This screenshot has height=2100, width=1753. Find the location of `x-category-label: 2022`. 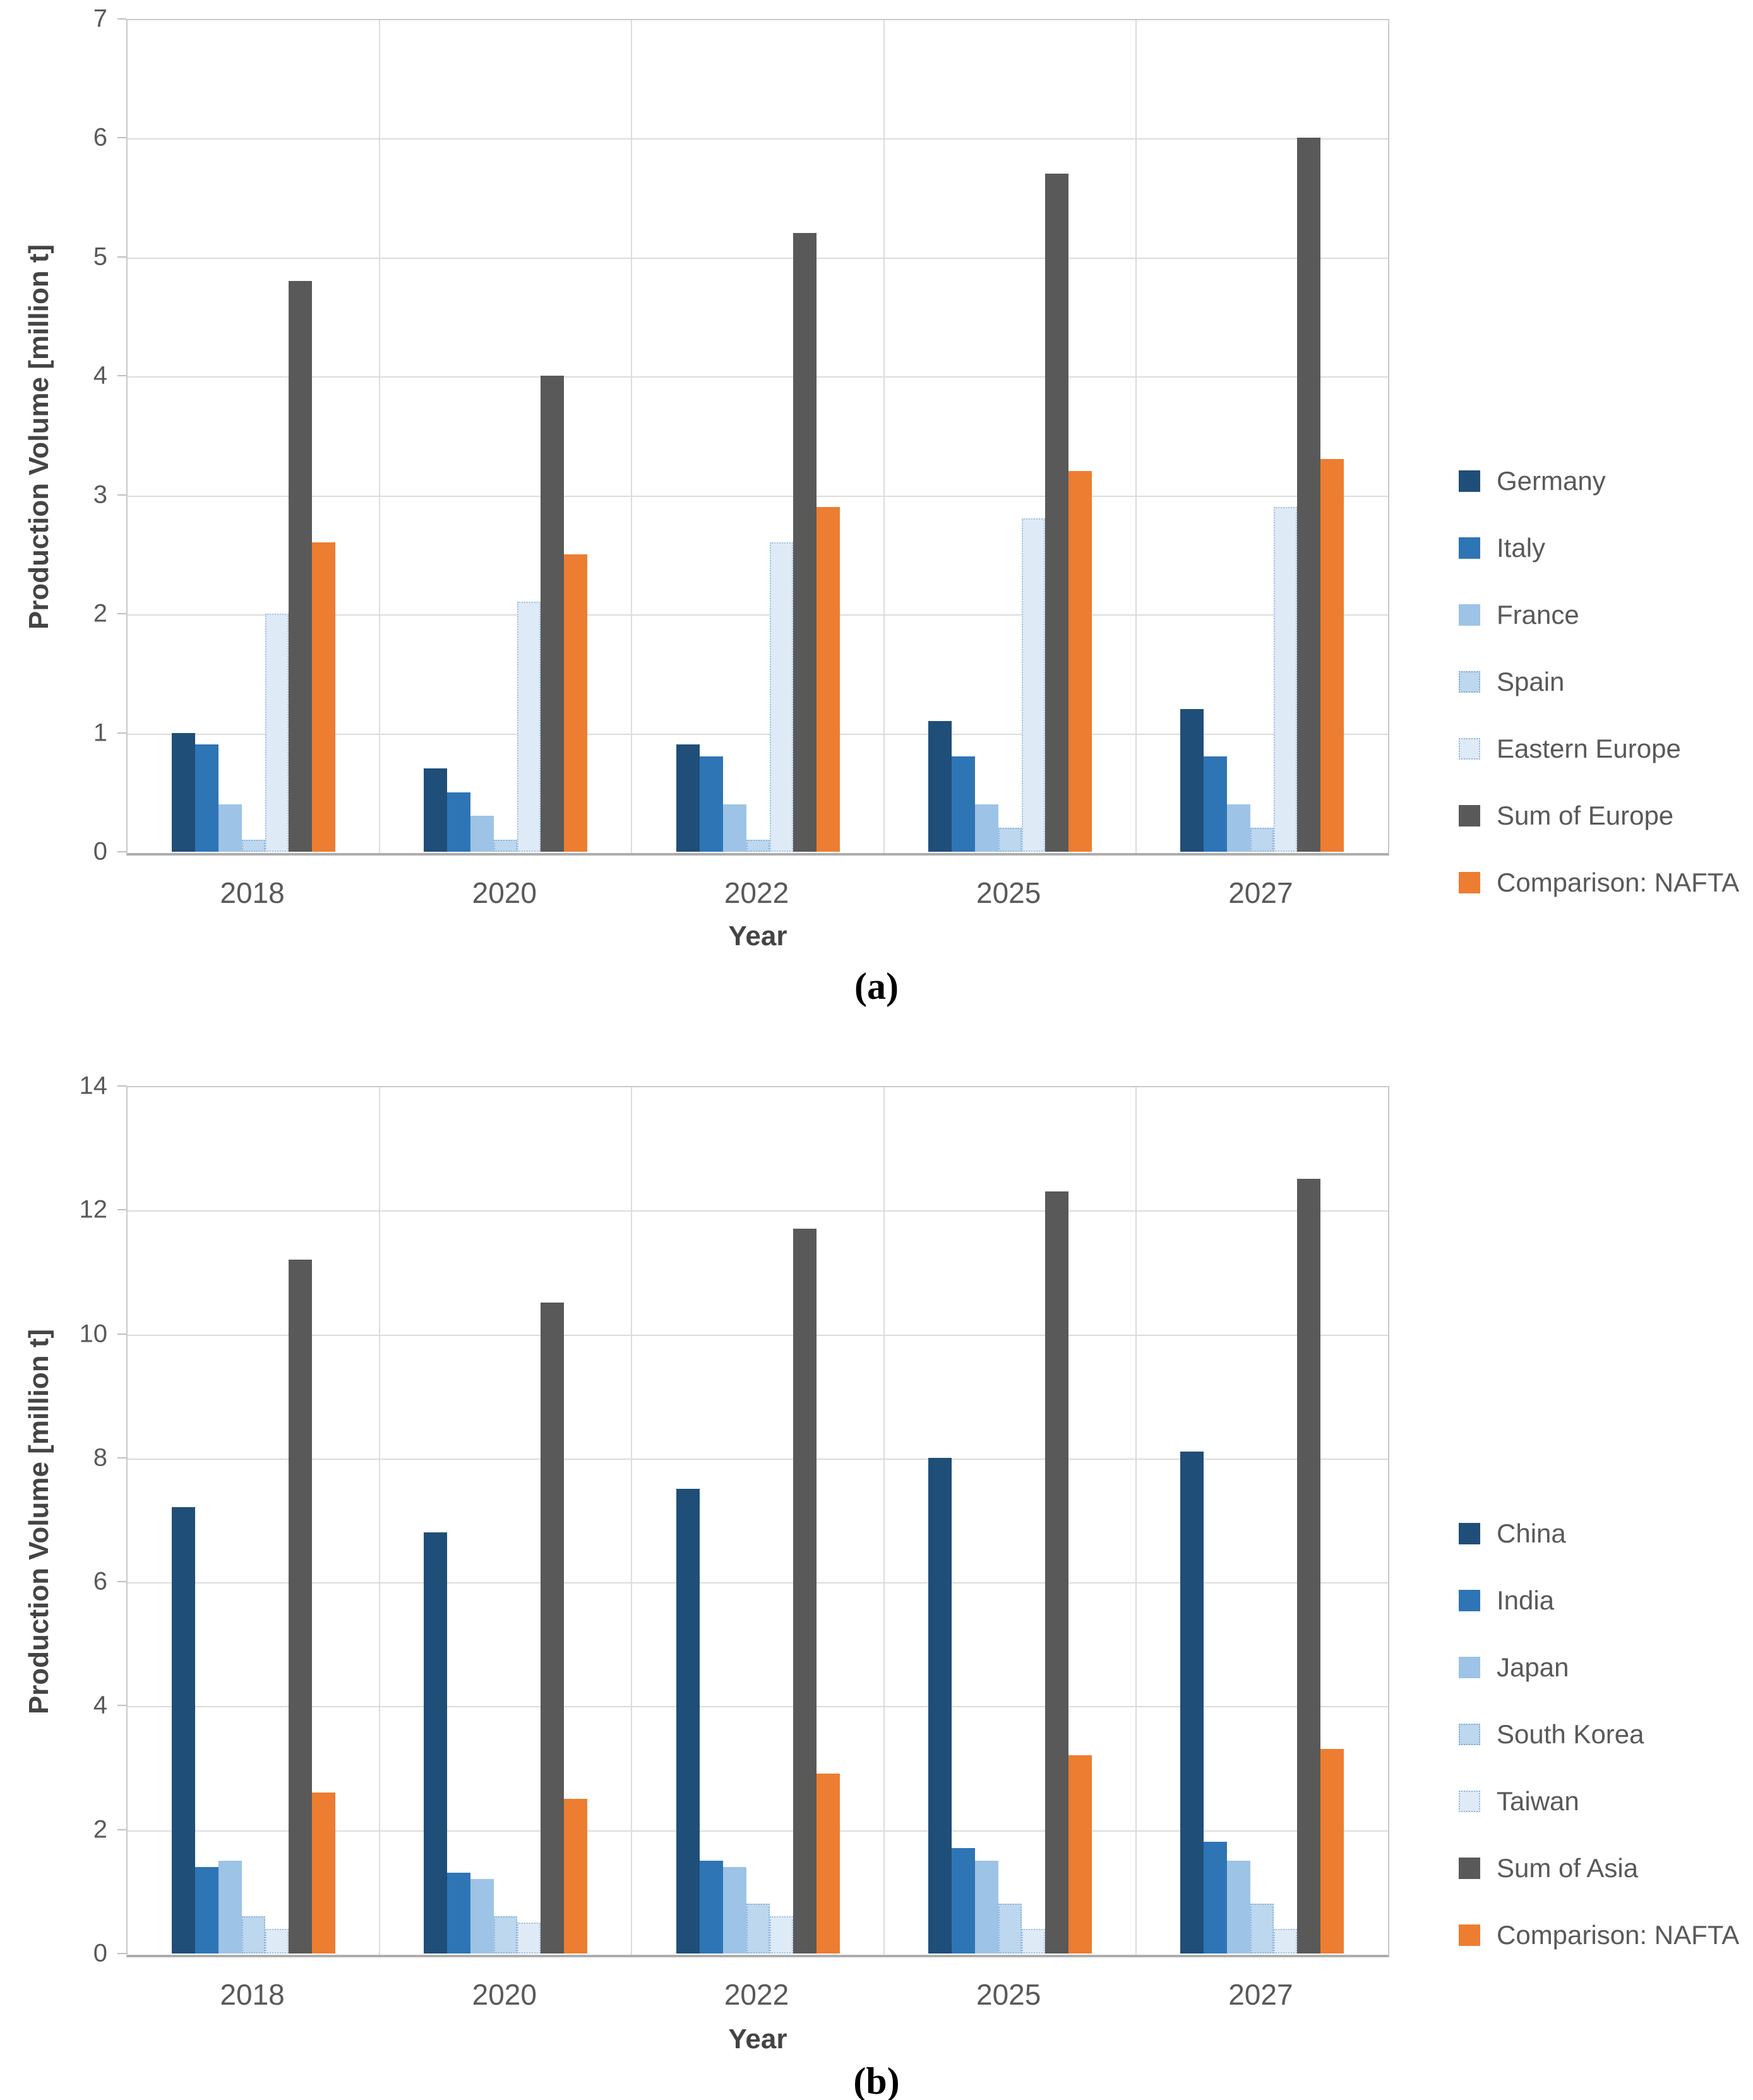

x-category-label: 2022 is located at coordinates (756, 892).